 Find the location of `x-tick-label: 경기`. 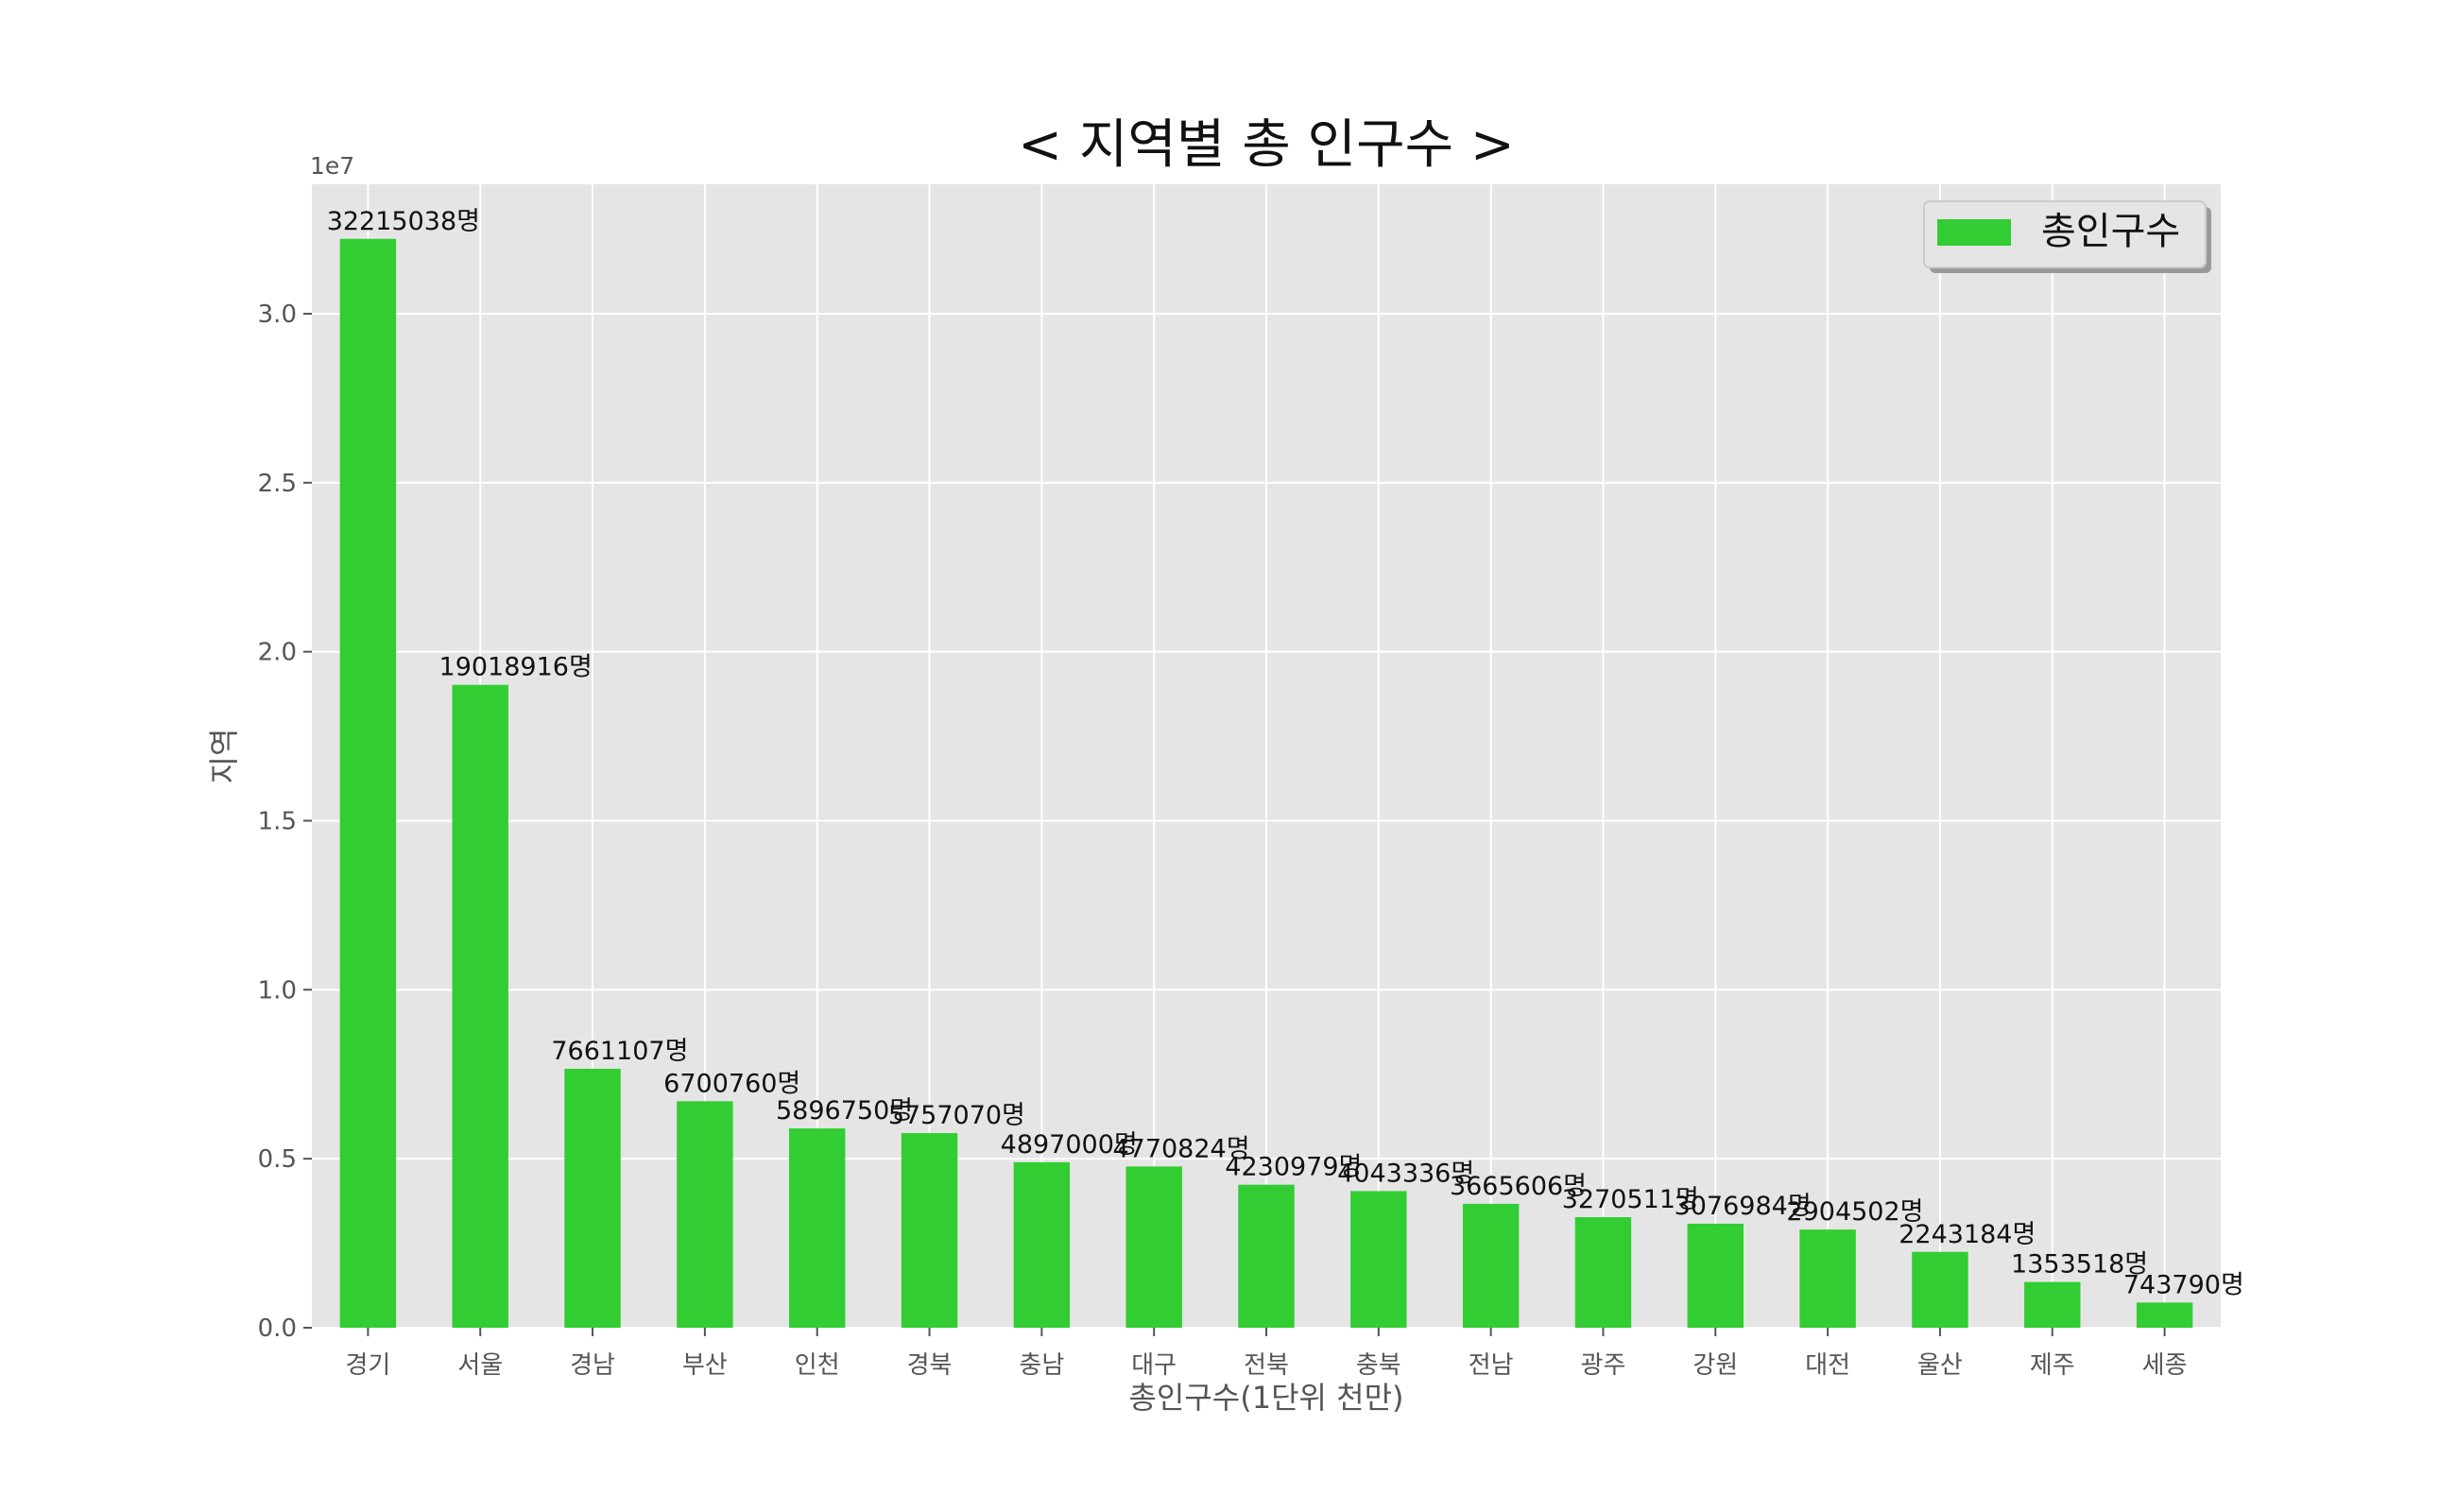

x-tick-label: 경기 is located at coordinates (367, 1365).